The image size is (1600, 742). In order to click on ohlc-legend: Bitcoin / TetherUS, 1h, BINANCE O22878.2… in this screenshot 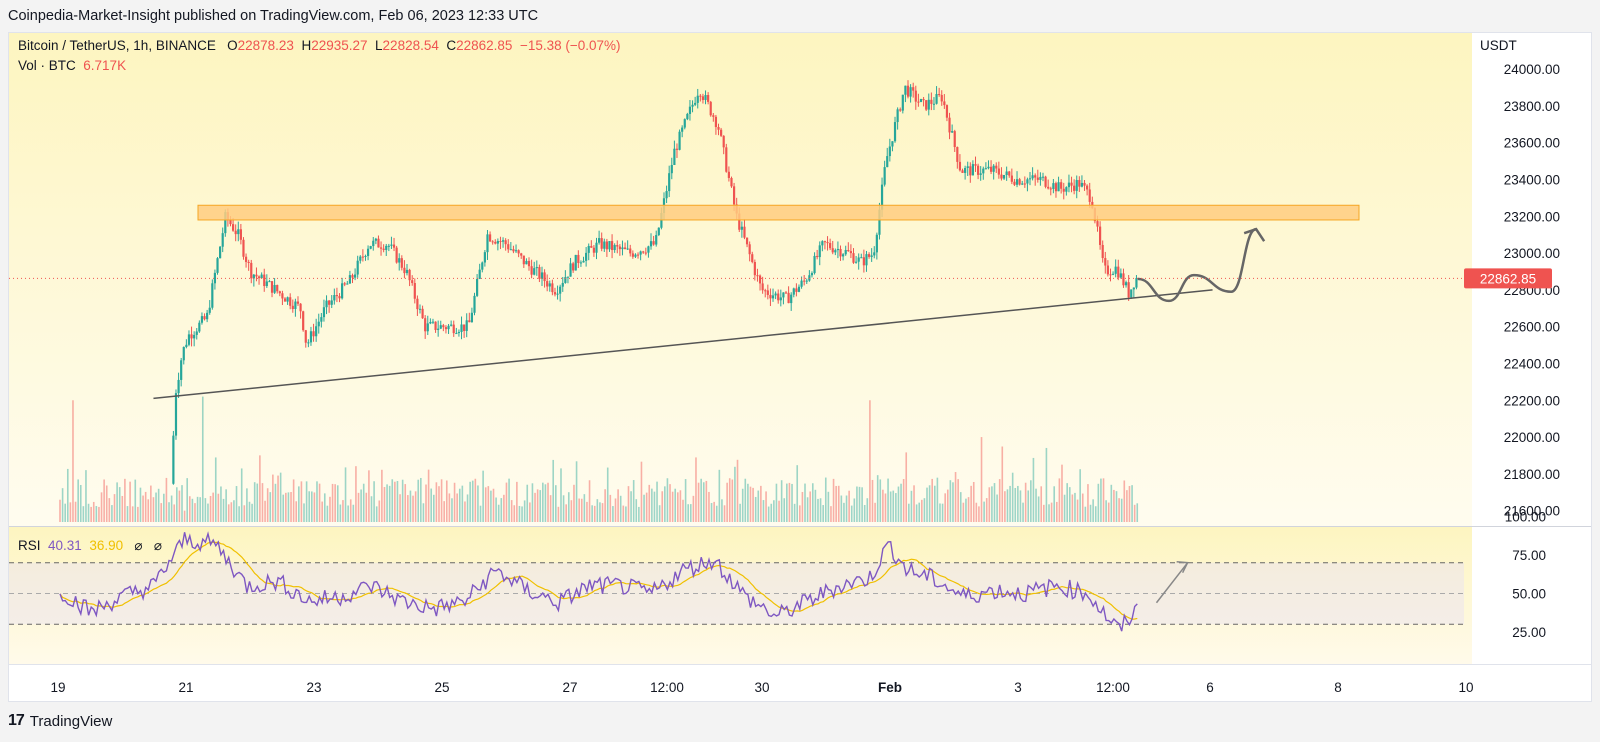, I will do `click(319, 45)`.